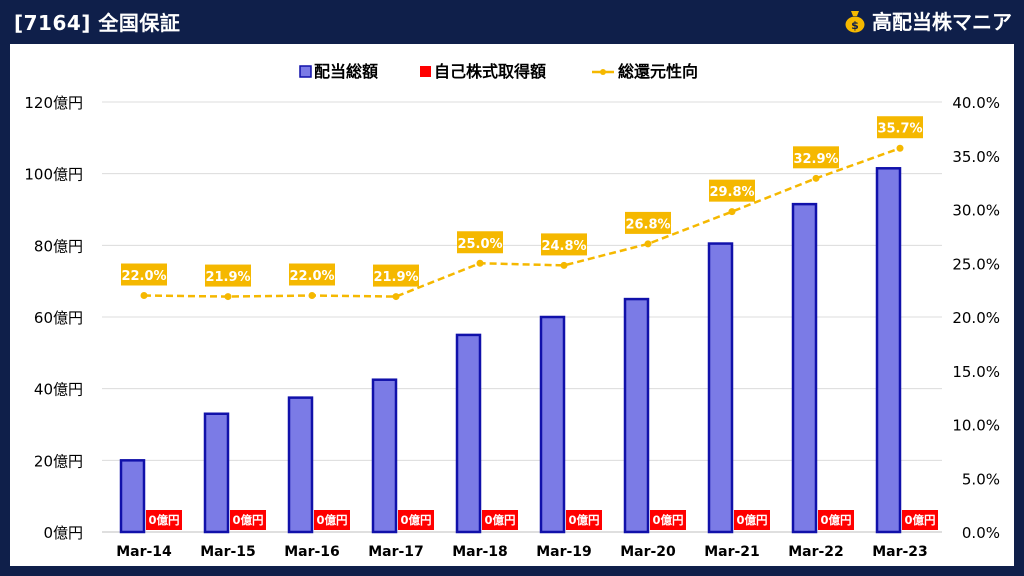 The image size is (1024, 576). What do you see at coordinates (396, 552) in the screenshot?
I see `x-tick-label: Mar-17` at bounding box center [396, 552].